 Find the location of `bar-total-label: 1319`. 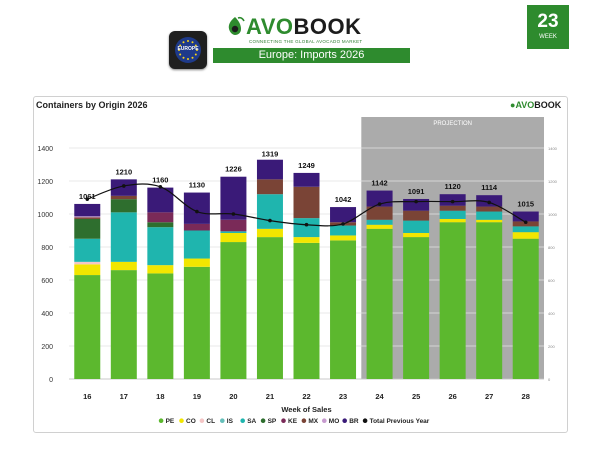

bar-total-label: 1319 is located at coordinates (270, 153).